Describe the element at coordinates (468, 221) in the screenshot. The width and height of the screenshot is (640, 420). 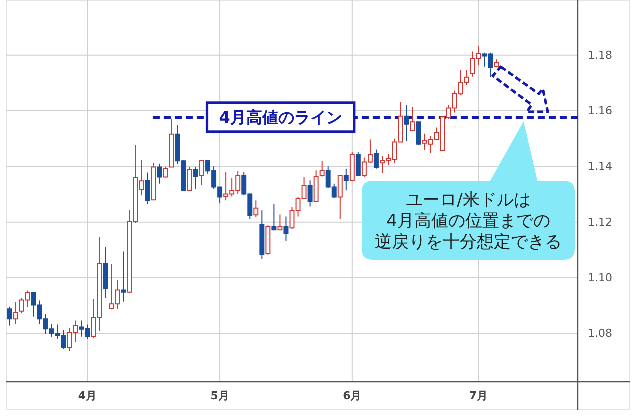
I see `annotation: ユーロ/米ドルは4月高値の位置までの逆戻りを十分想定できる` at that location.